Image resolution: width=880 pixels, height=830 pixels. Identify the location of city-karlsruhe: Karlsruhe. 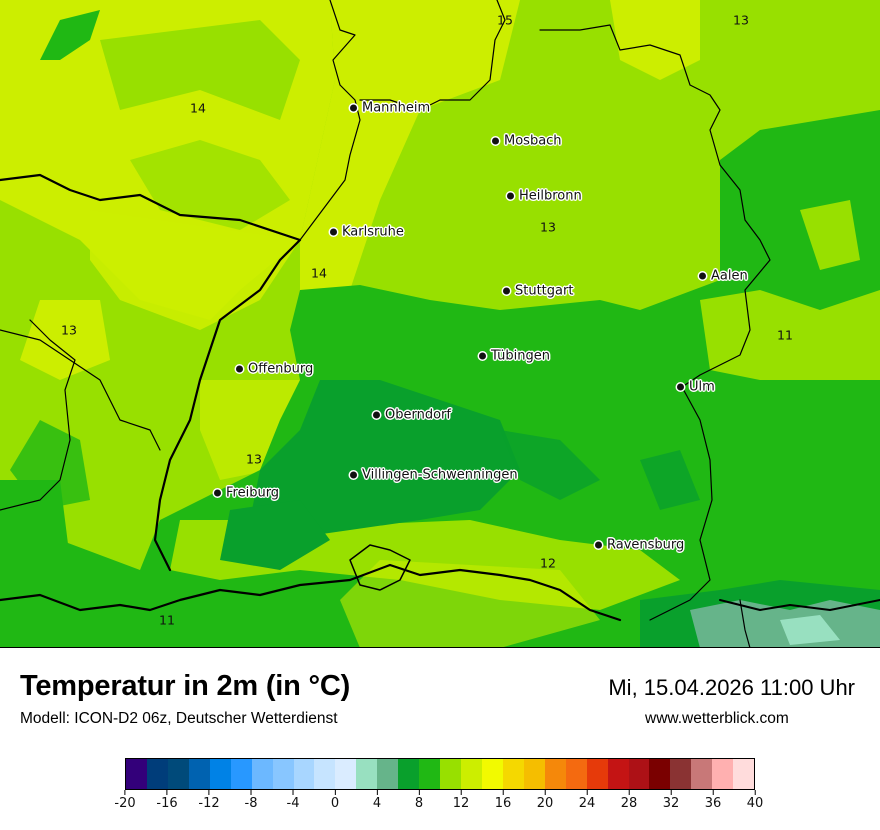
(367, 232).